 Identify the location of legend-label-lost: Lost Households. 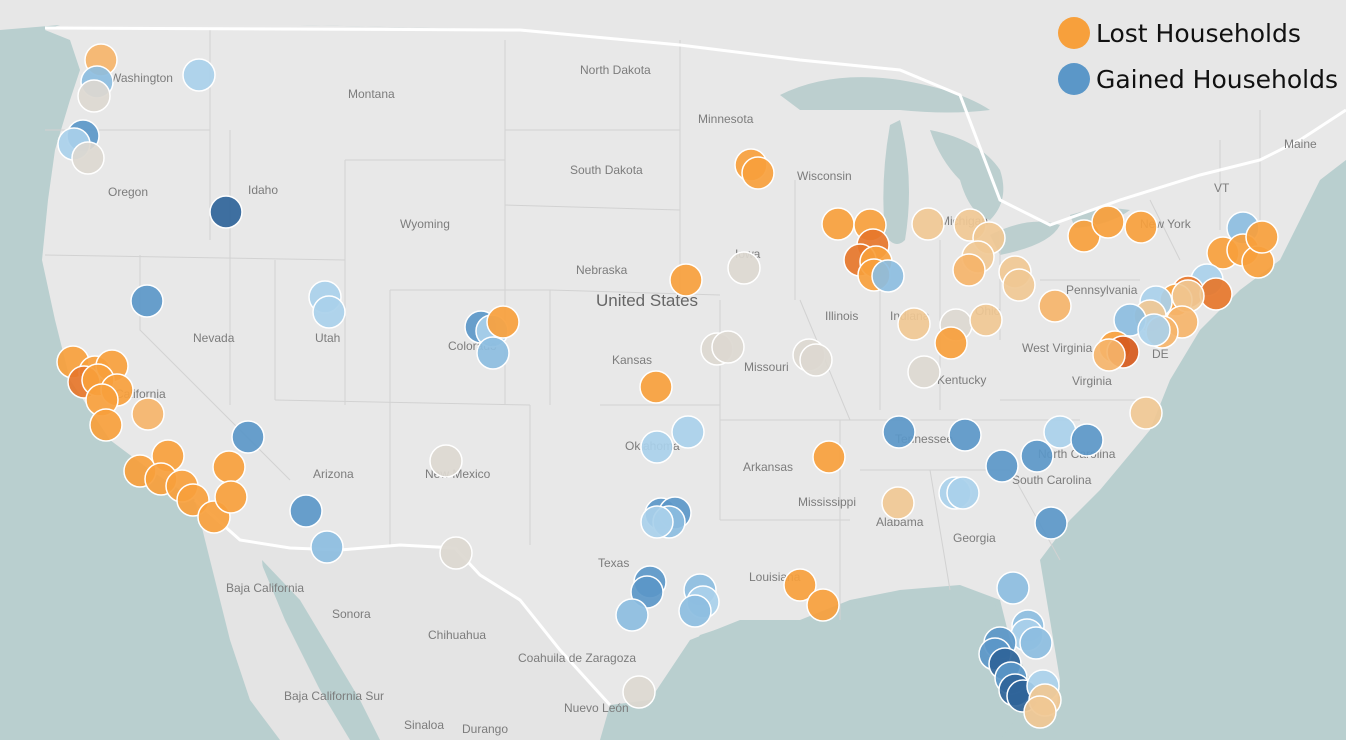
(1198, 33).